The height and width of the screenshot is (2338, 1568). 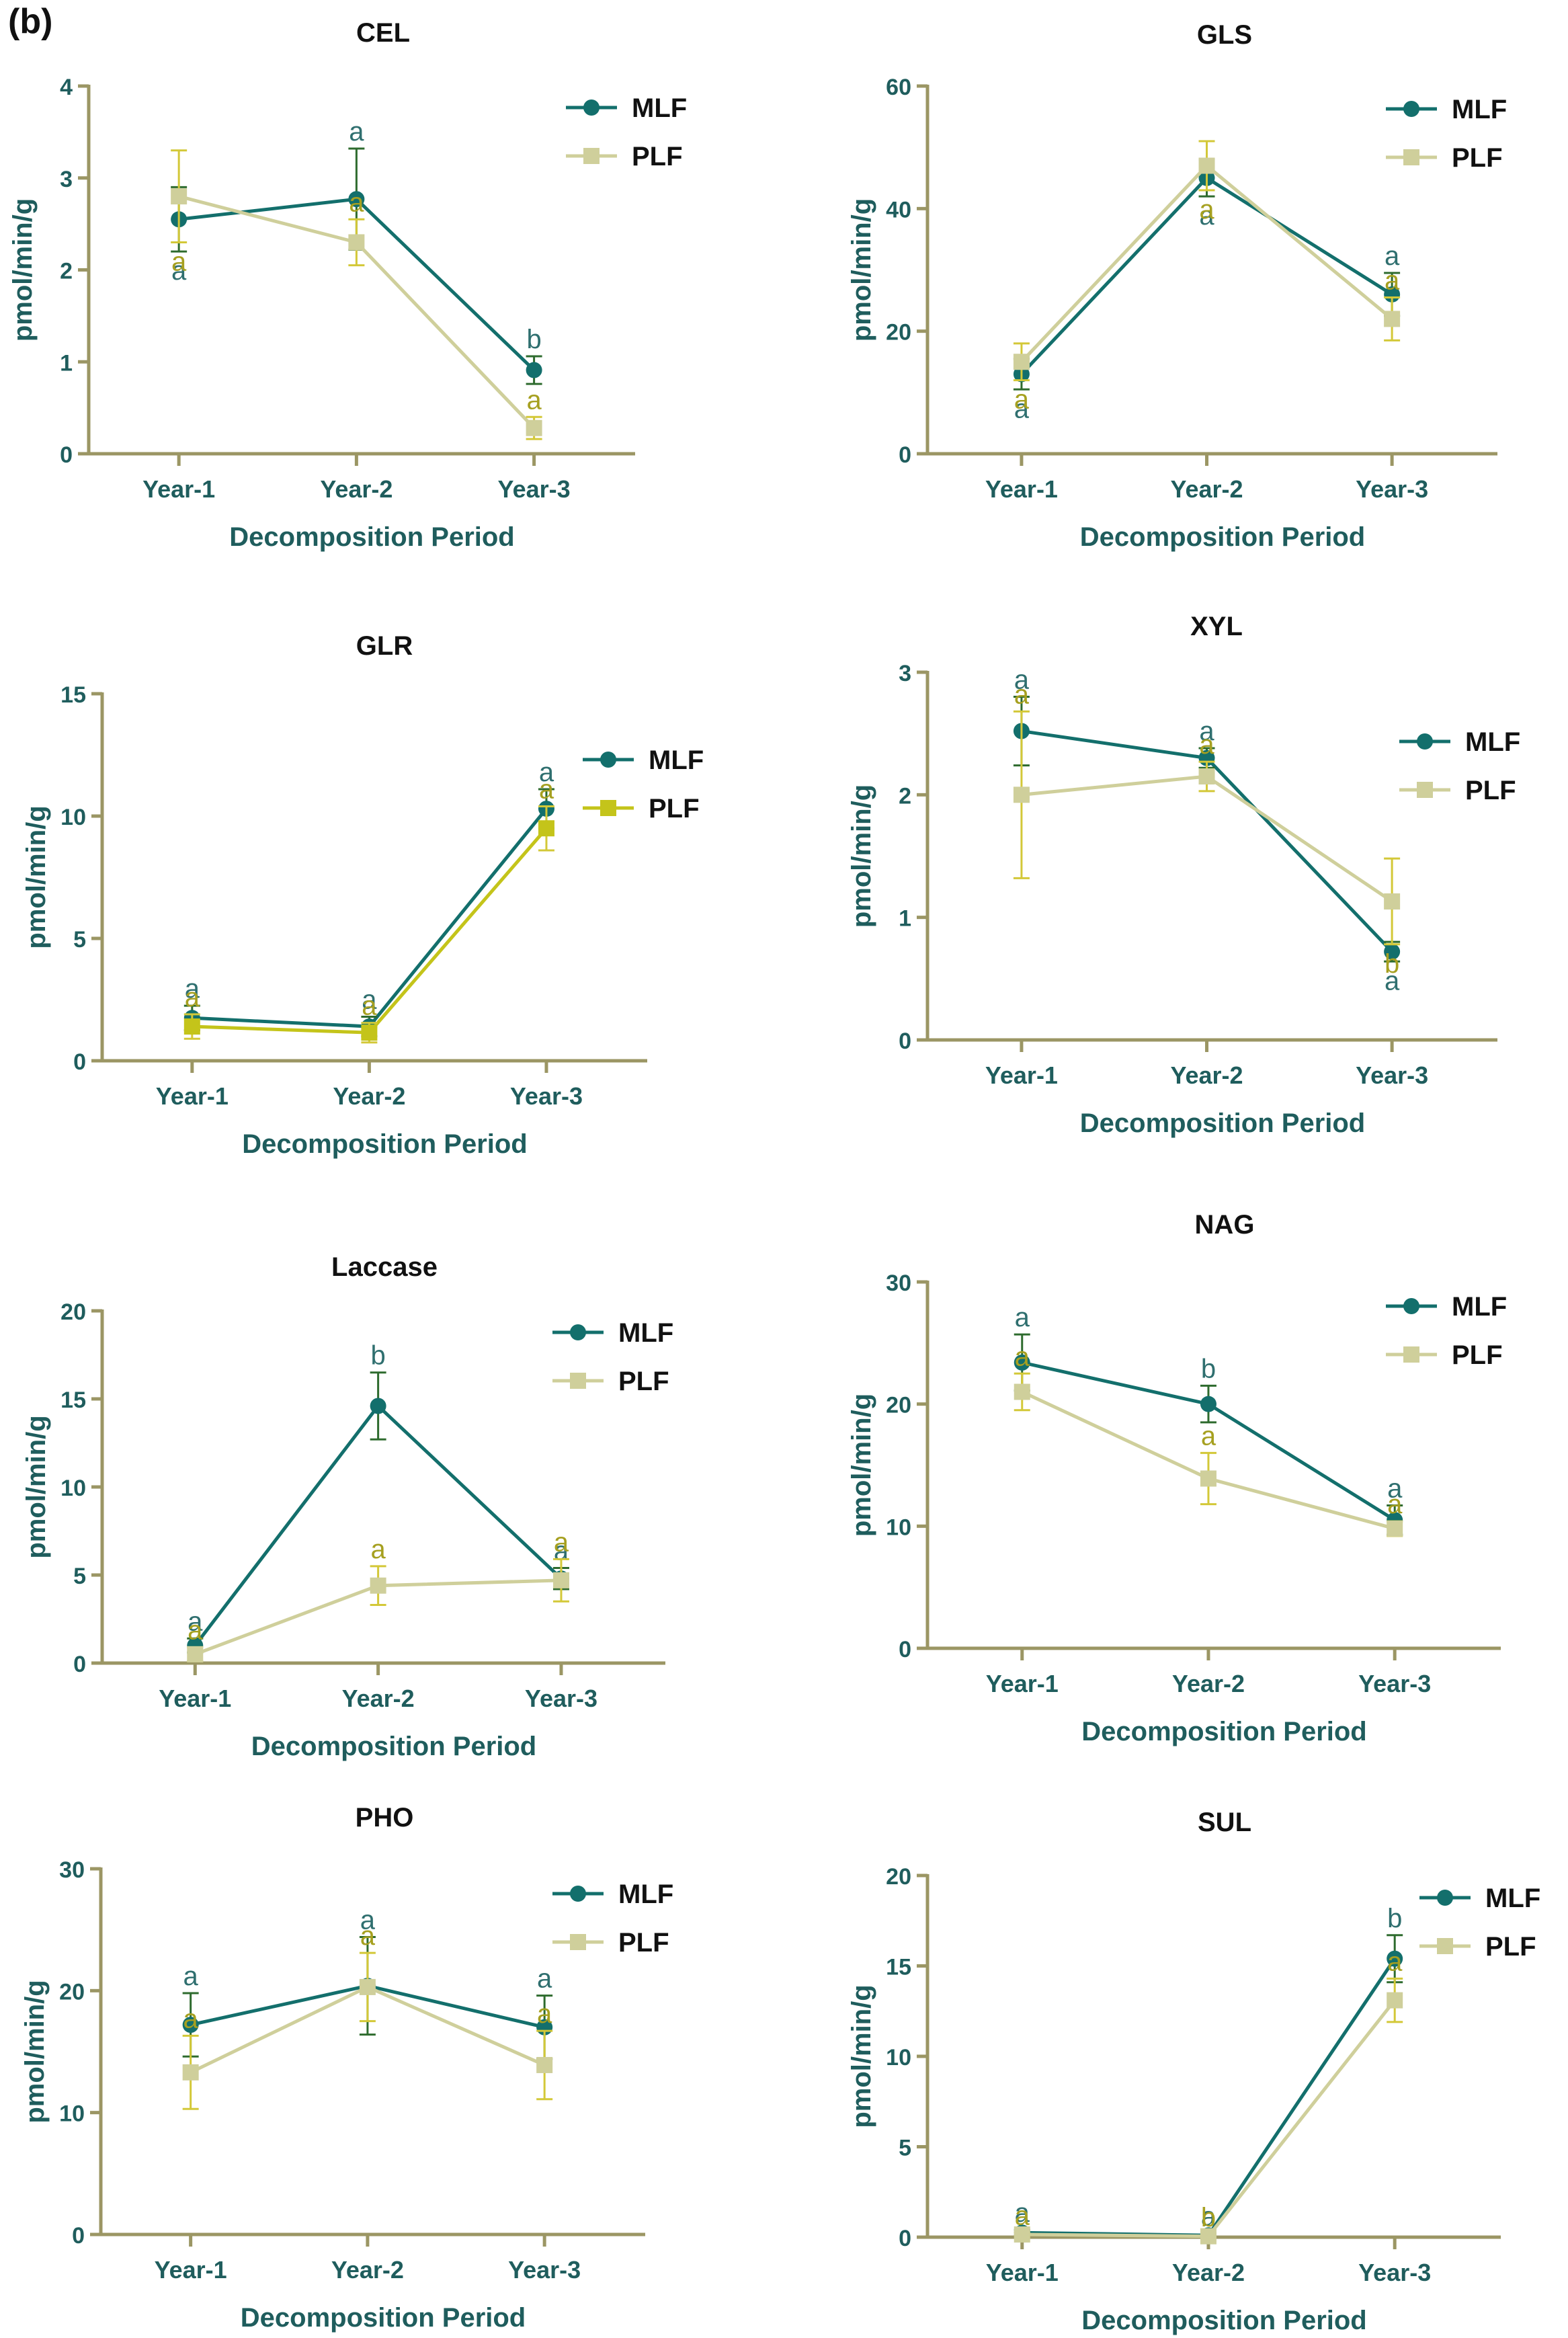 I want to click on chart-title: Laccase, so click(x=384, y=1267).